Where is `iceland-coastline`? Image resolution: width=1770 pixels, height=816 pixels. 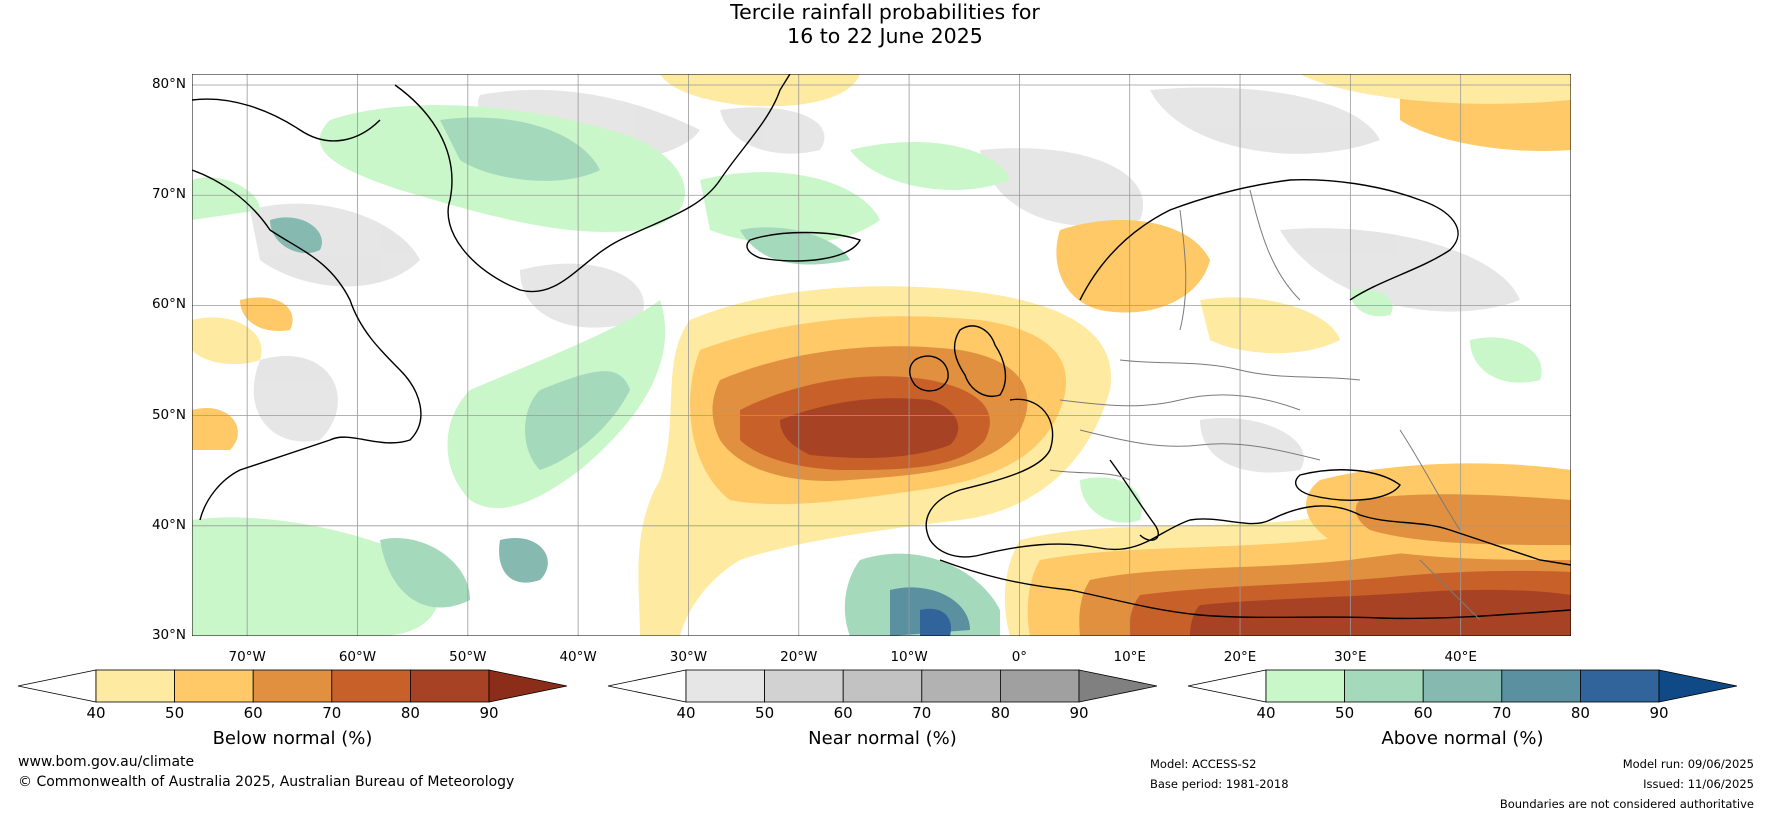
iceland-coastline is located at coordinates (803, 246).